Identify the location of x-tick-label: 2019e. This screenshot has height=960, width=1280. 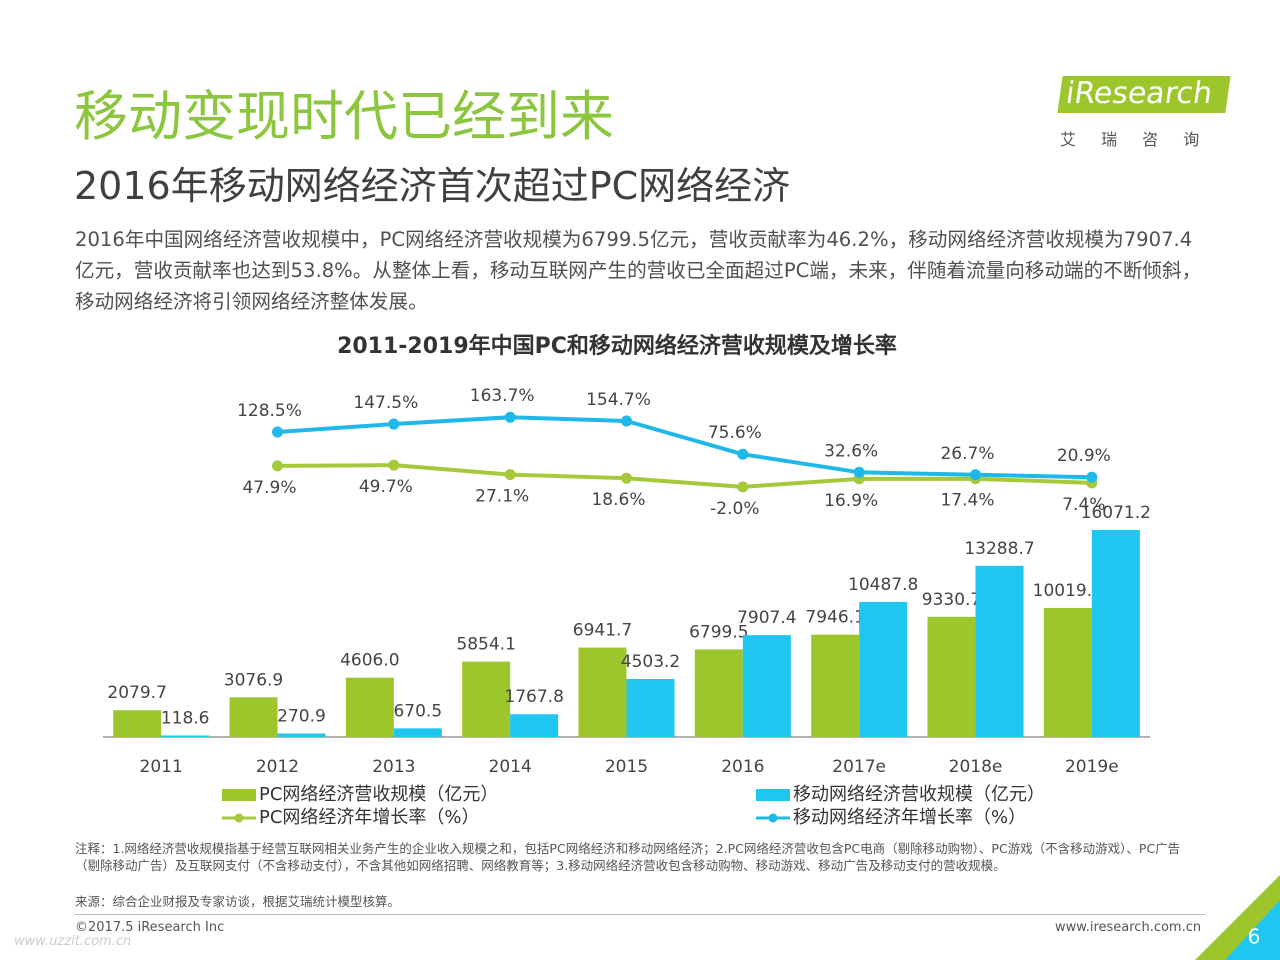
(1092, 767).